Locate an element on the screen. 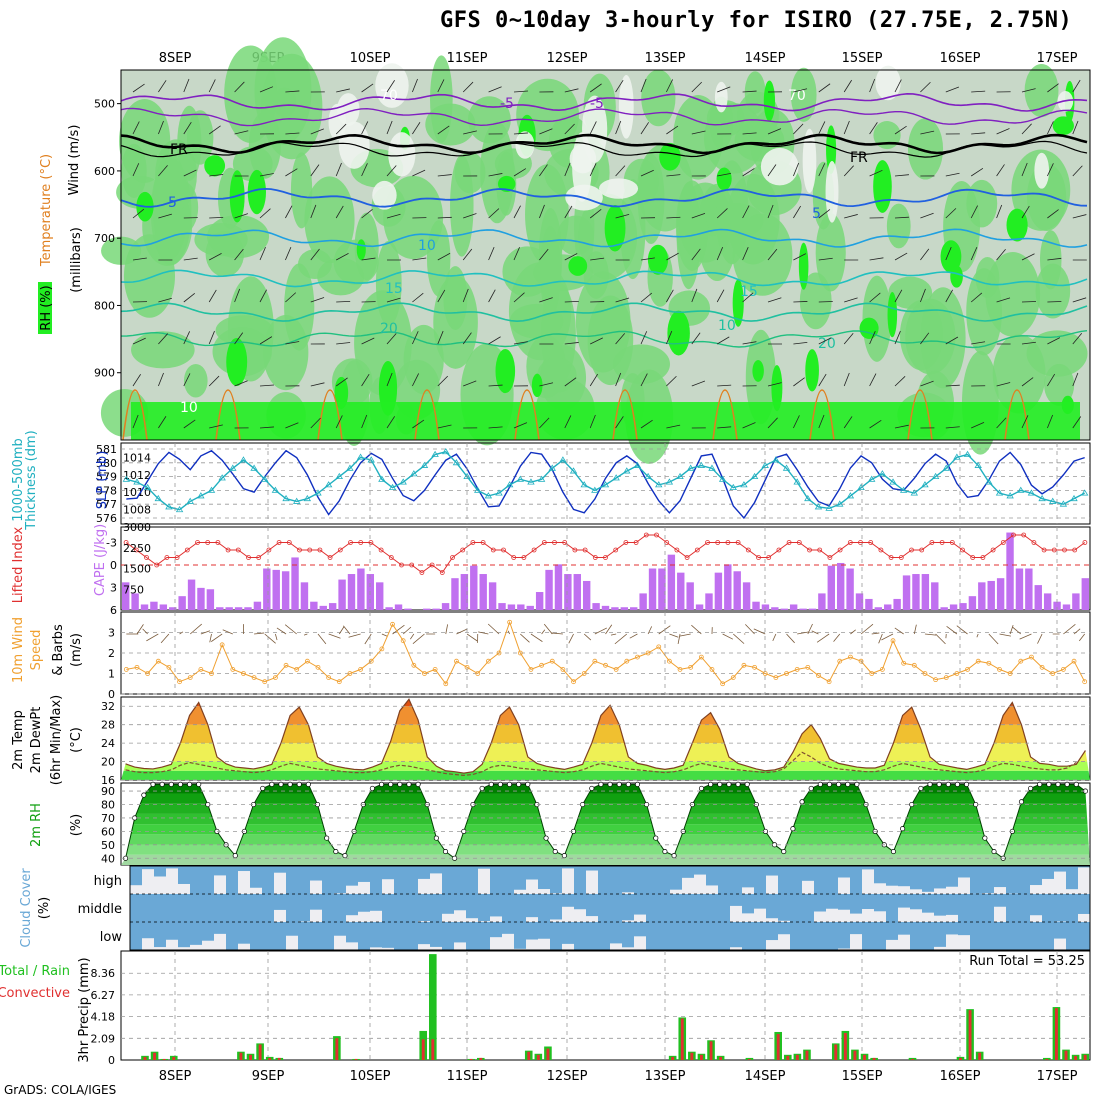  svg-text: (m/s) is located at coordinates (76, 650).